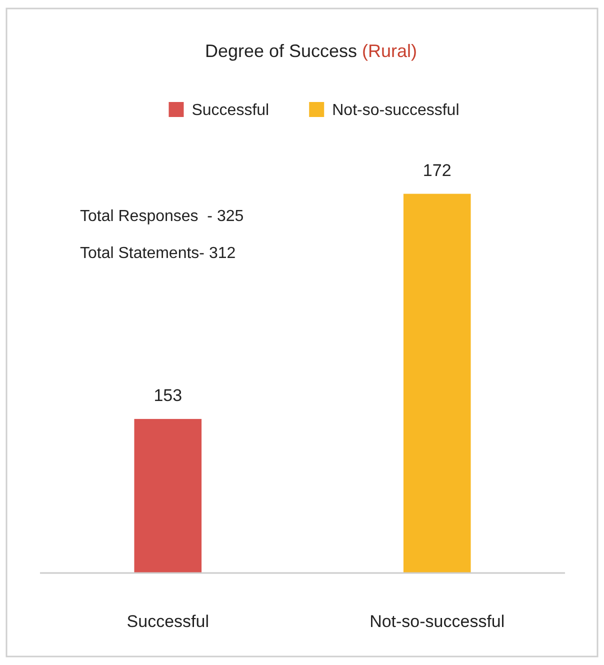 The height and width of the screenshot is (665, 604). What do you see at coordinates (311, 51) in the screenshot?
I see `chart-title: Degree of Success (Rural)` at bounding box center [311, 51].